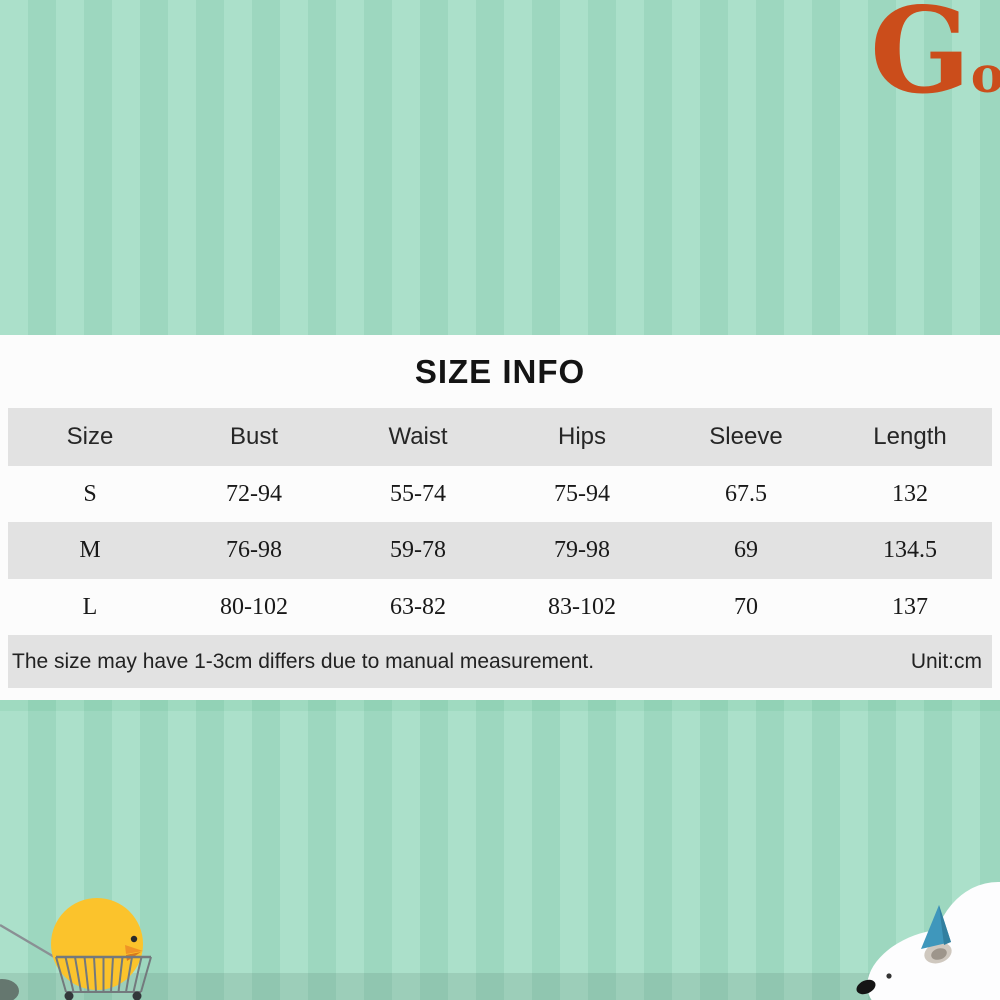 The image size is (1000, 1000). Describe the element at coordinates (500, 494) in the screenshot. I see `table-row-s: S 72-94 55-74 75-94 67.5 132` at that location.